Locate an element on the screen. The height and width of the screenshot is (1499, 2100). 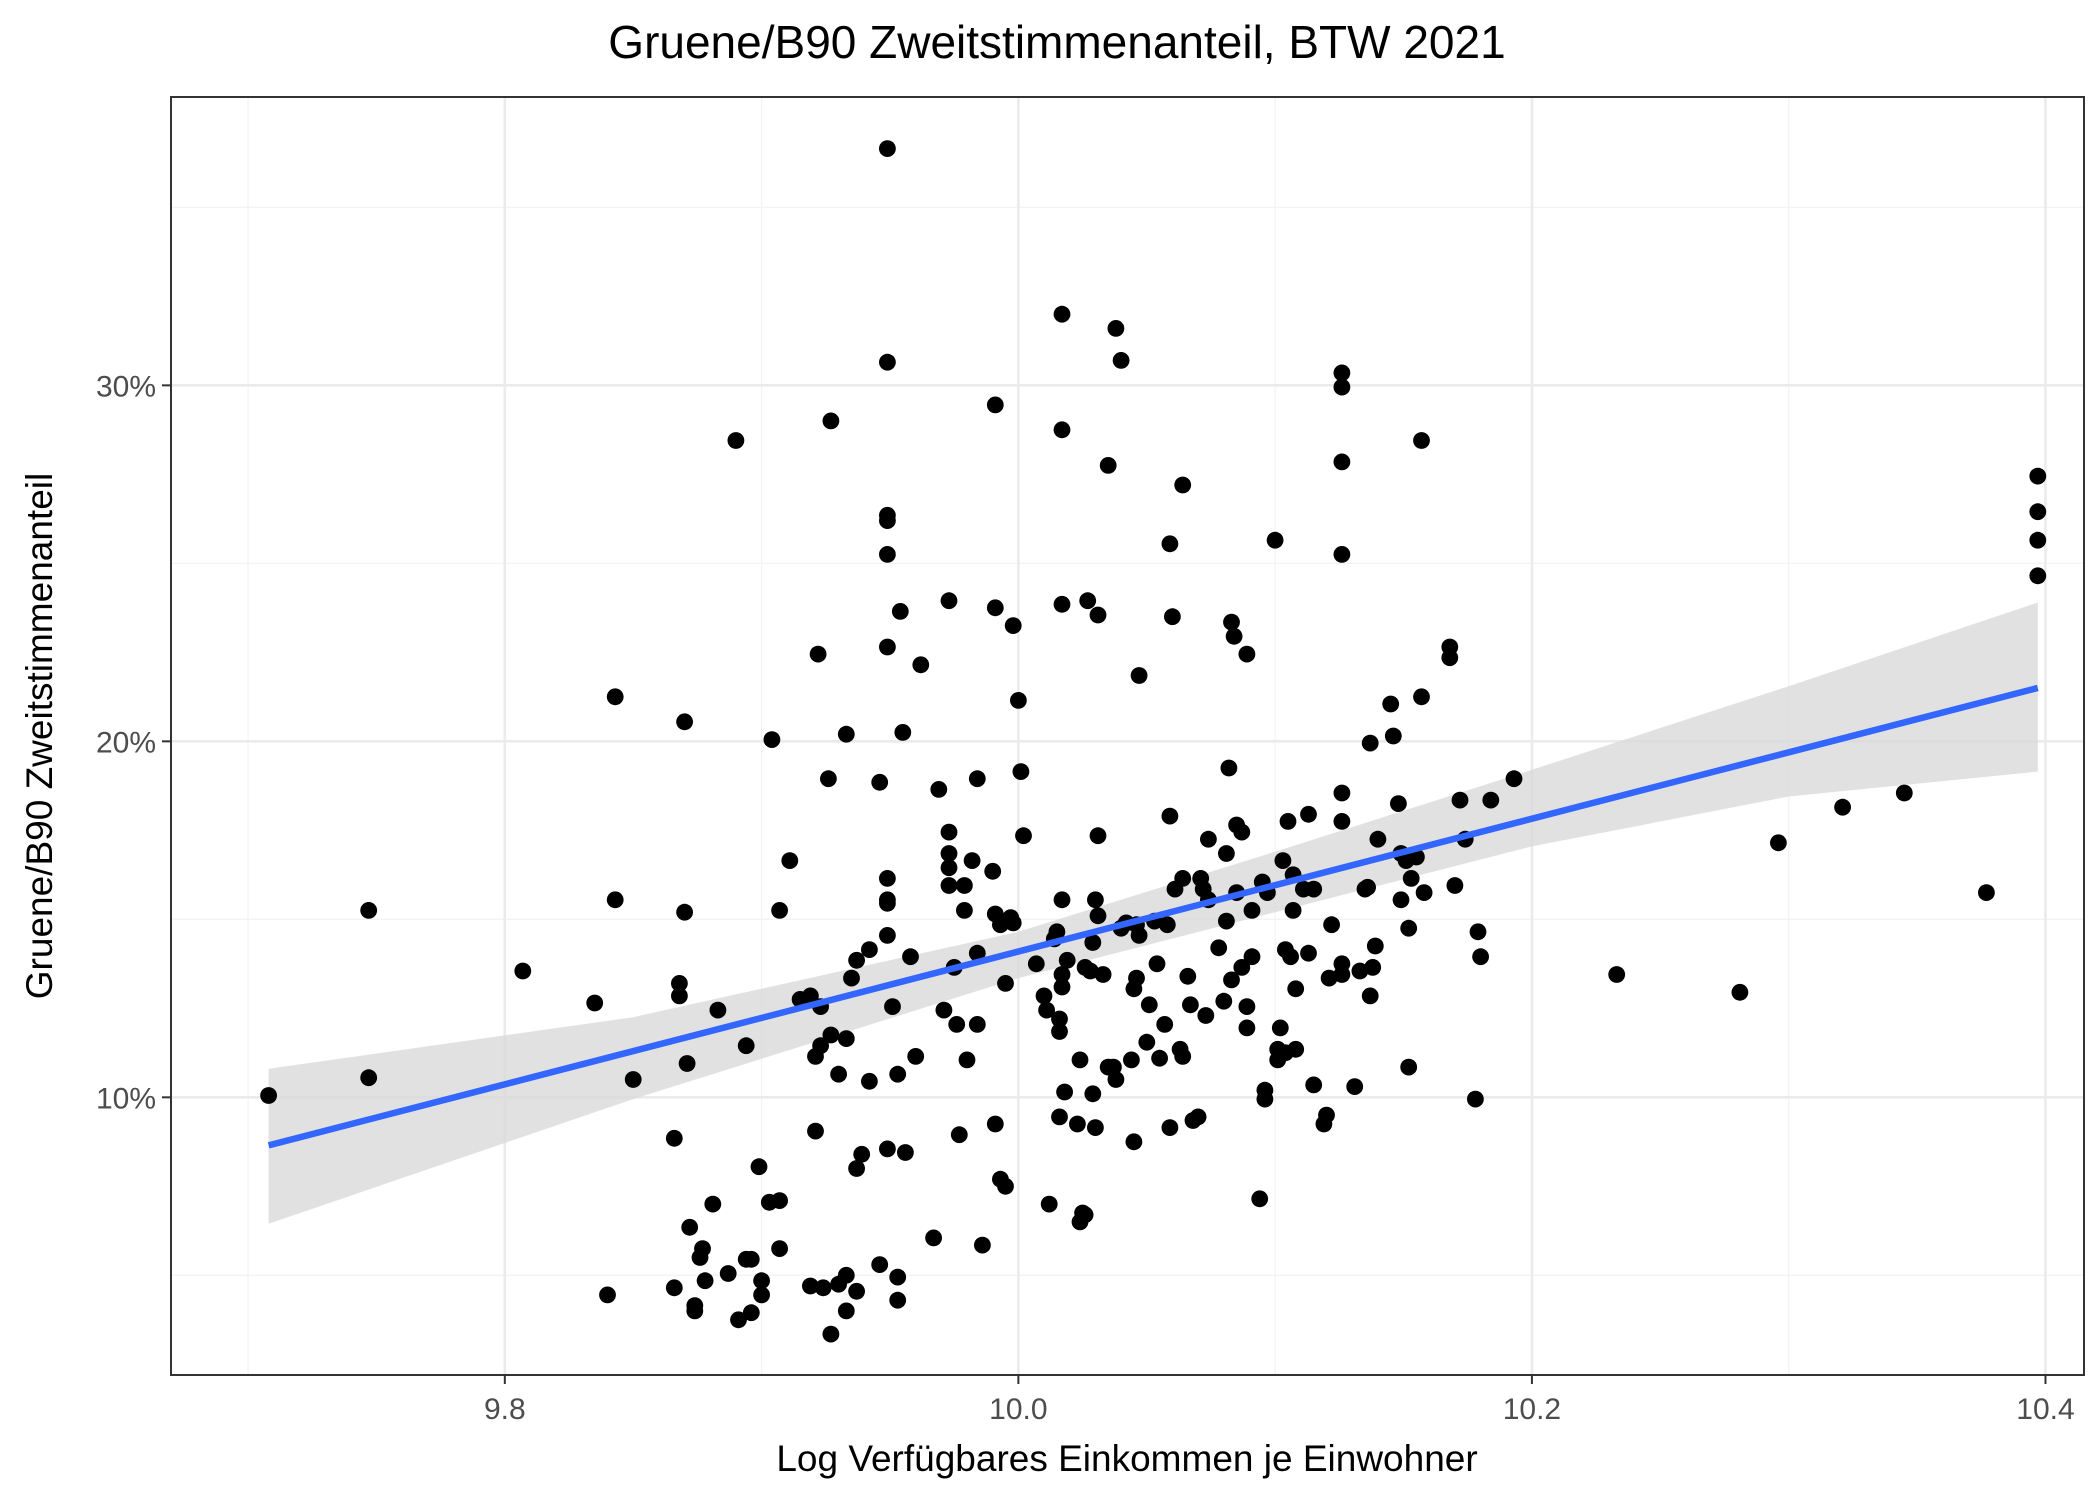
x-axis-title: Log Verfügbares Einkommen je Einwohner is located at coordinates (1126, 1458).